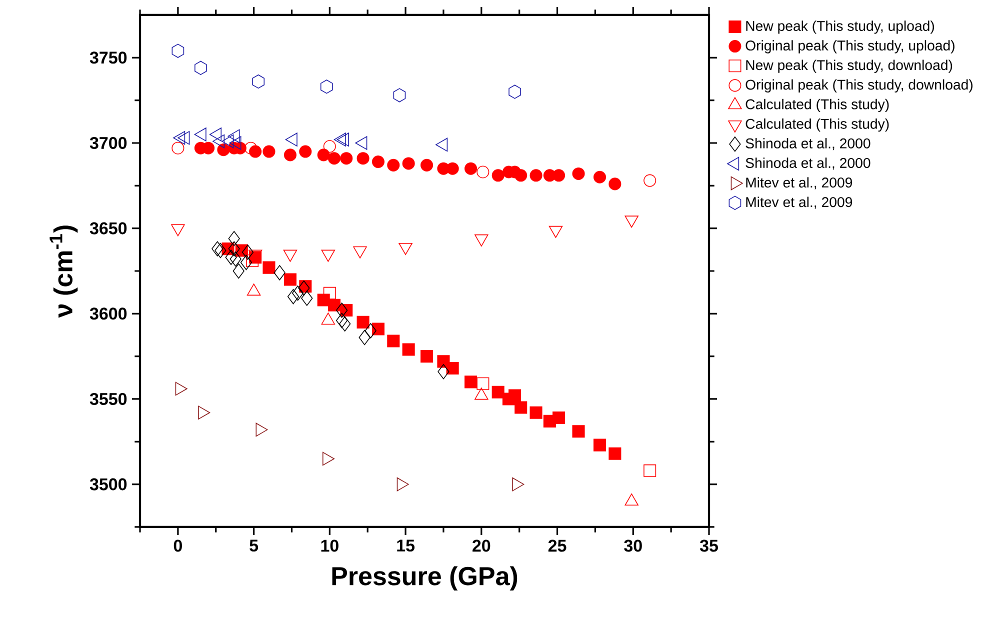 This screenshot has width=986, height=628. Describe the element at coordinates (406, 546) in the screenshot. I see `x-tick-label: 15` at that location.